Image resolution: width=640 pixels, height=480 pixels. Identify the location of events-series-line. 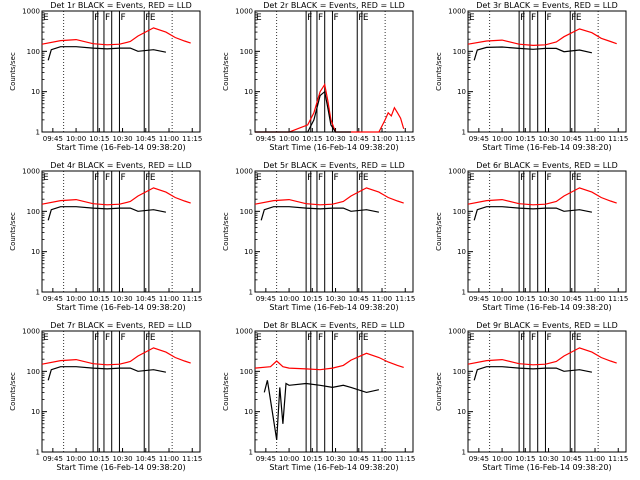
(533, 53).